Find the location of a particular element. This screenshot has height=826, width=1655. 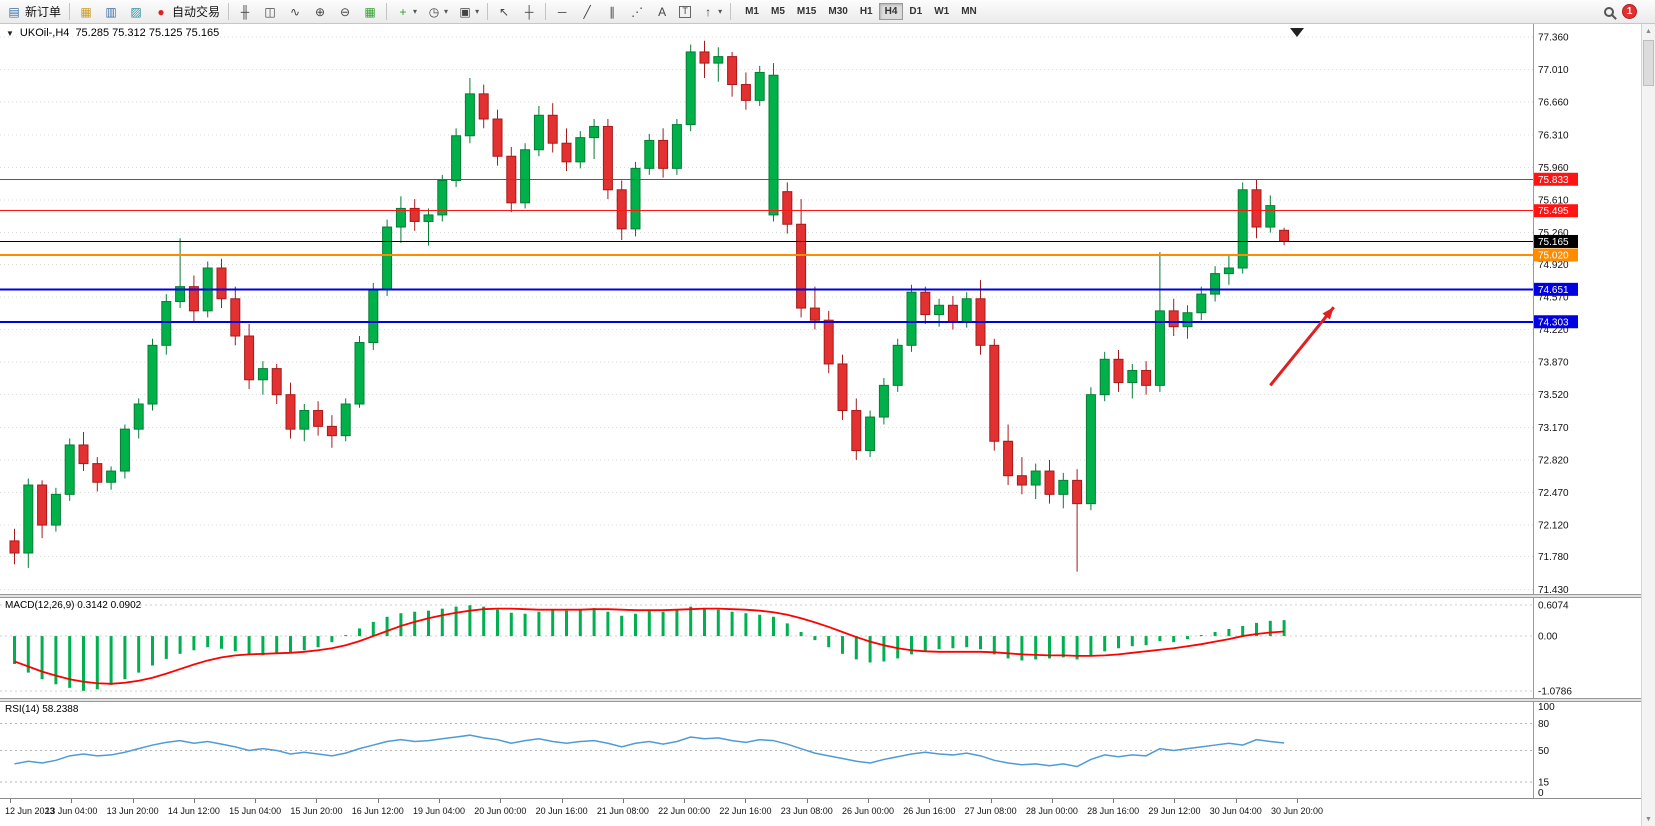

svg-text: 72.470 is located at coordinates (1553, 493).